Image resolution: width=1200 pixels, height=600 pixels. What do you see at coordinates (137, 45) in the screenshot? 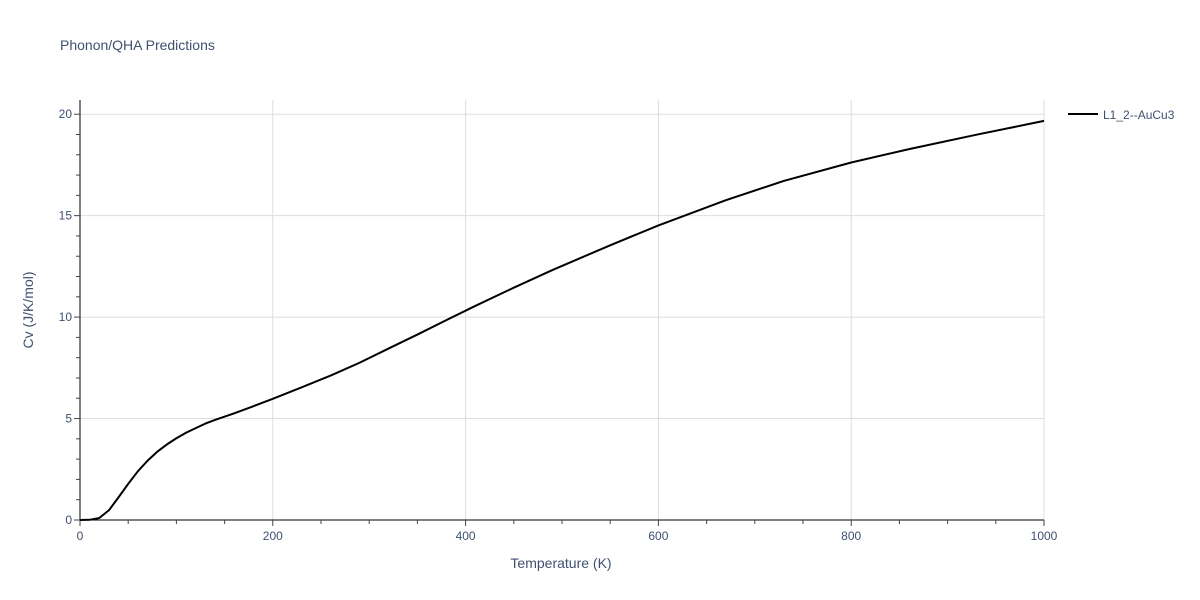
I see `chart-title: Phonon/QHA Predictions` at bounding box center [137, 45].